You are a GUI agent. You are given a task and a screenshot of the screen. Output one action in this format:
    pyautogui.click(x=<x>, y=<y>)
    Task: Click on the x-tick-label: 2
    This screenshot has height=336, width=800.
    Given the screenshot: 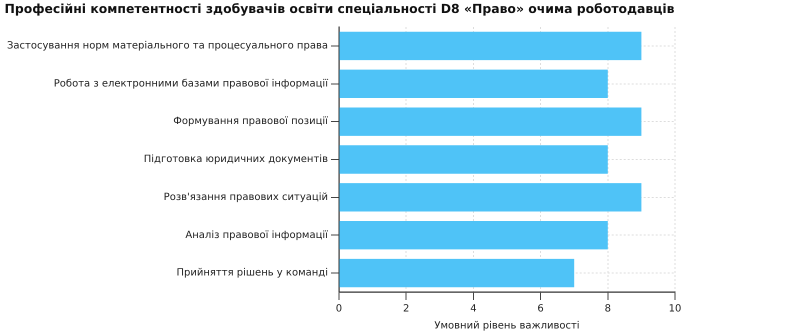 What is the action you would take?
    pyautogui.click(x=406, y=309)
    